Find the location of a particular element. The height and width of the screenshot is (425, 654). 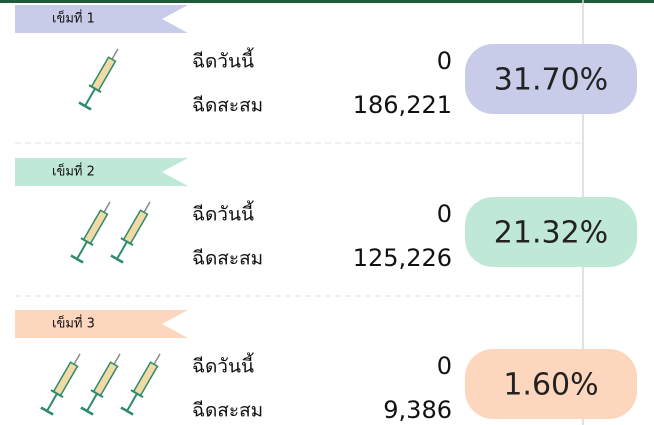

percent-value: 31.70% is located at coordinates (551, 80).